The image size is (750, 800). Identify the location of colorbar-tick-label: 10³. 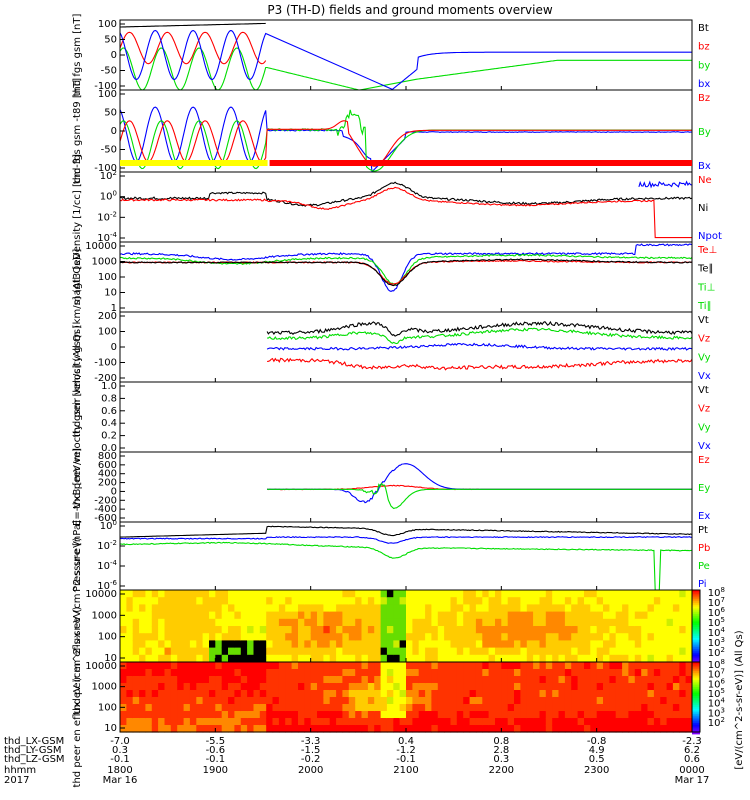
(716, 642).